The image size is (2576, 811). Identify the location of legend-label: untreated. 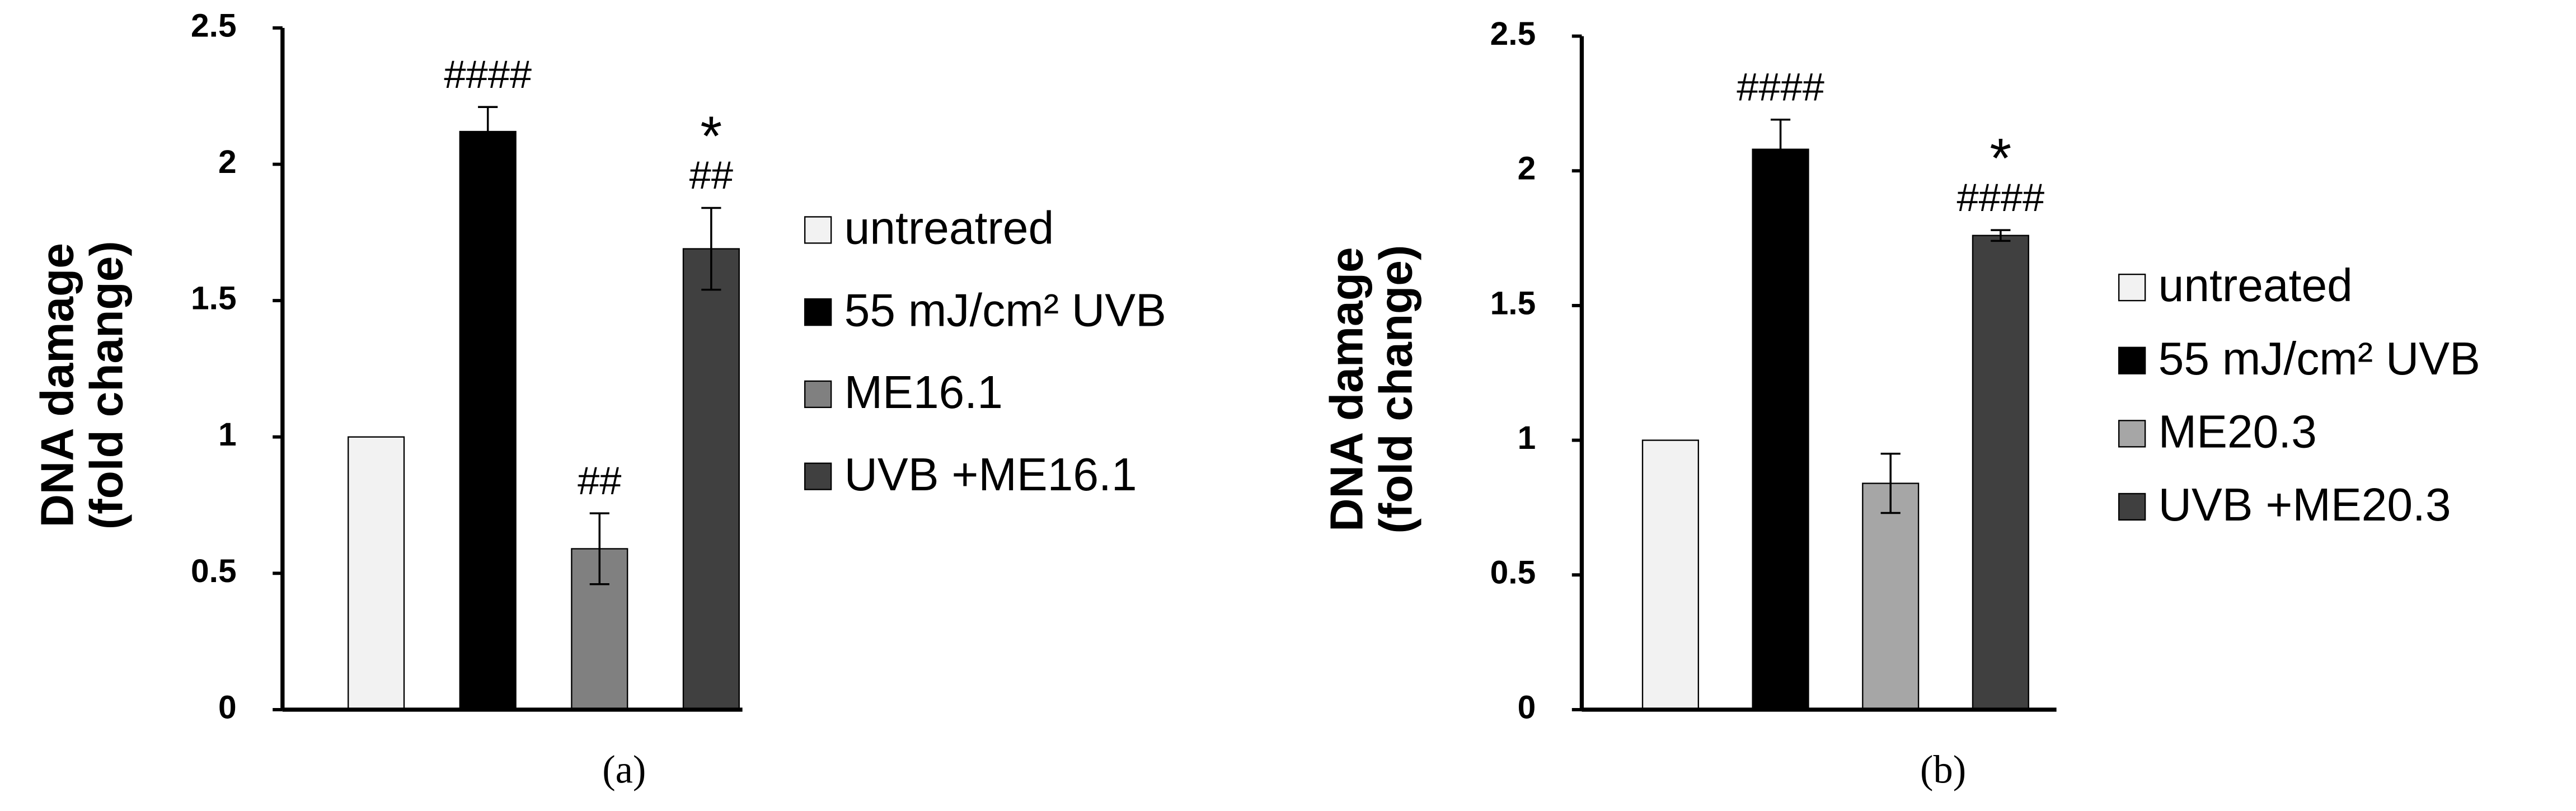
(2256, 285).